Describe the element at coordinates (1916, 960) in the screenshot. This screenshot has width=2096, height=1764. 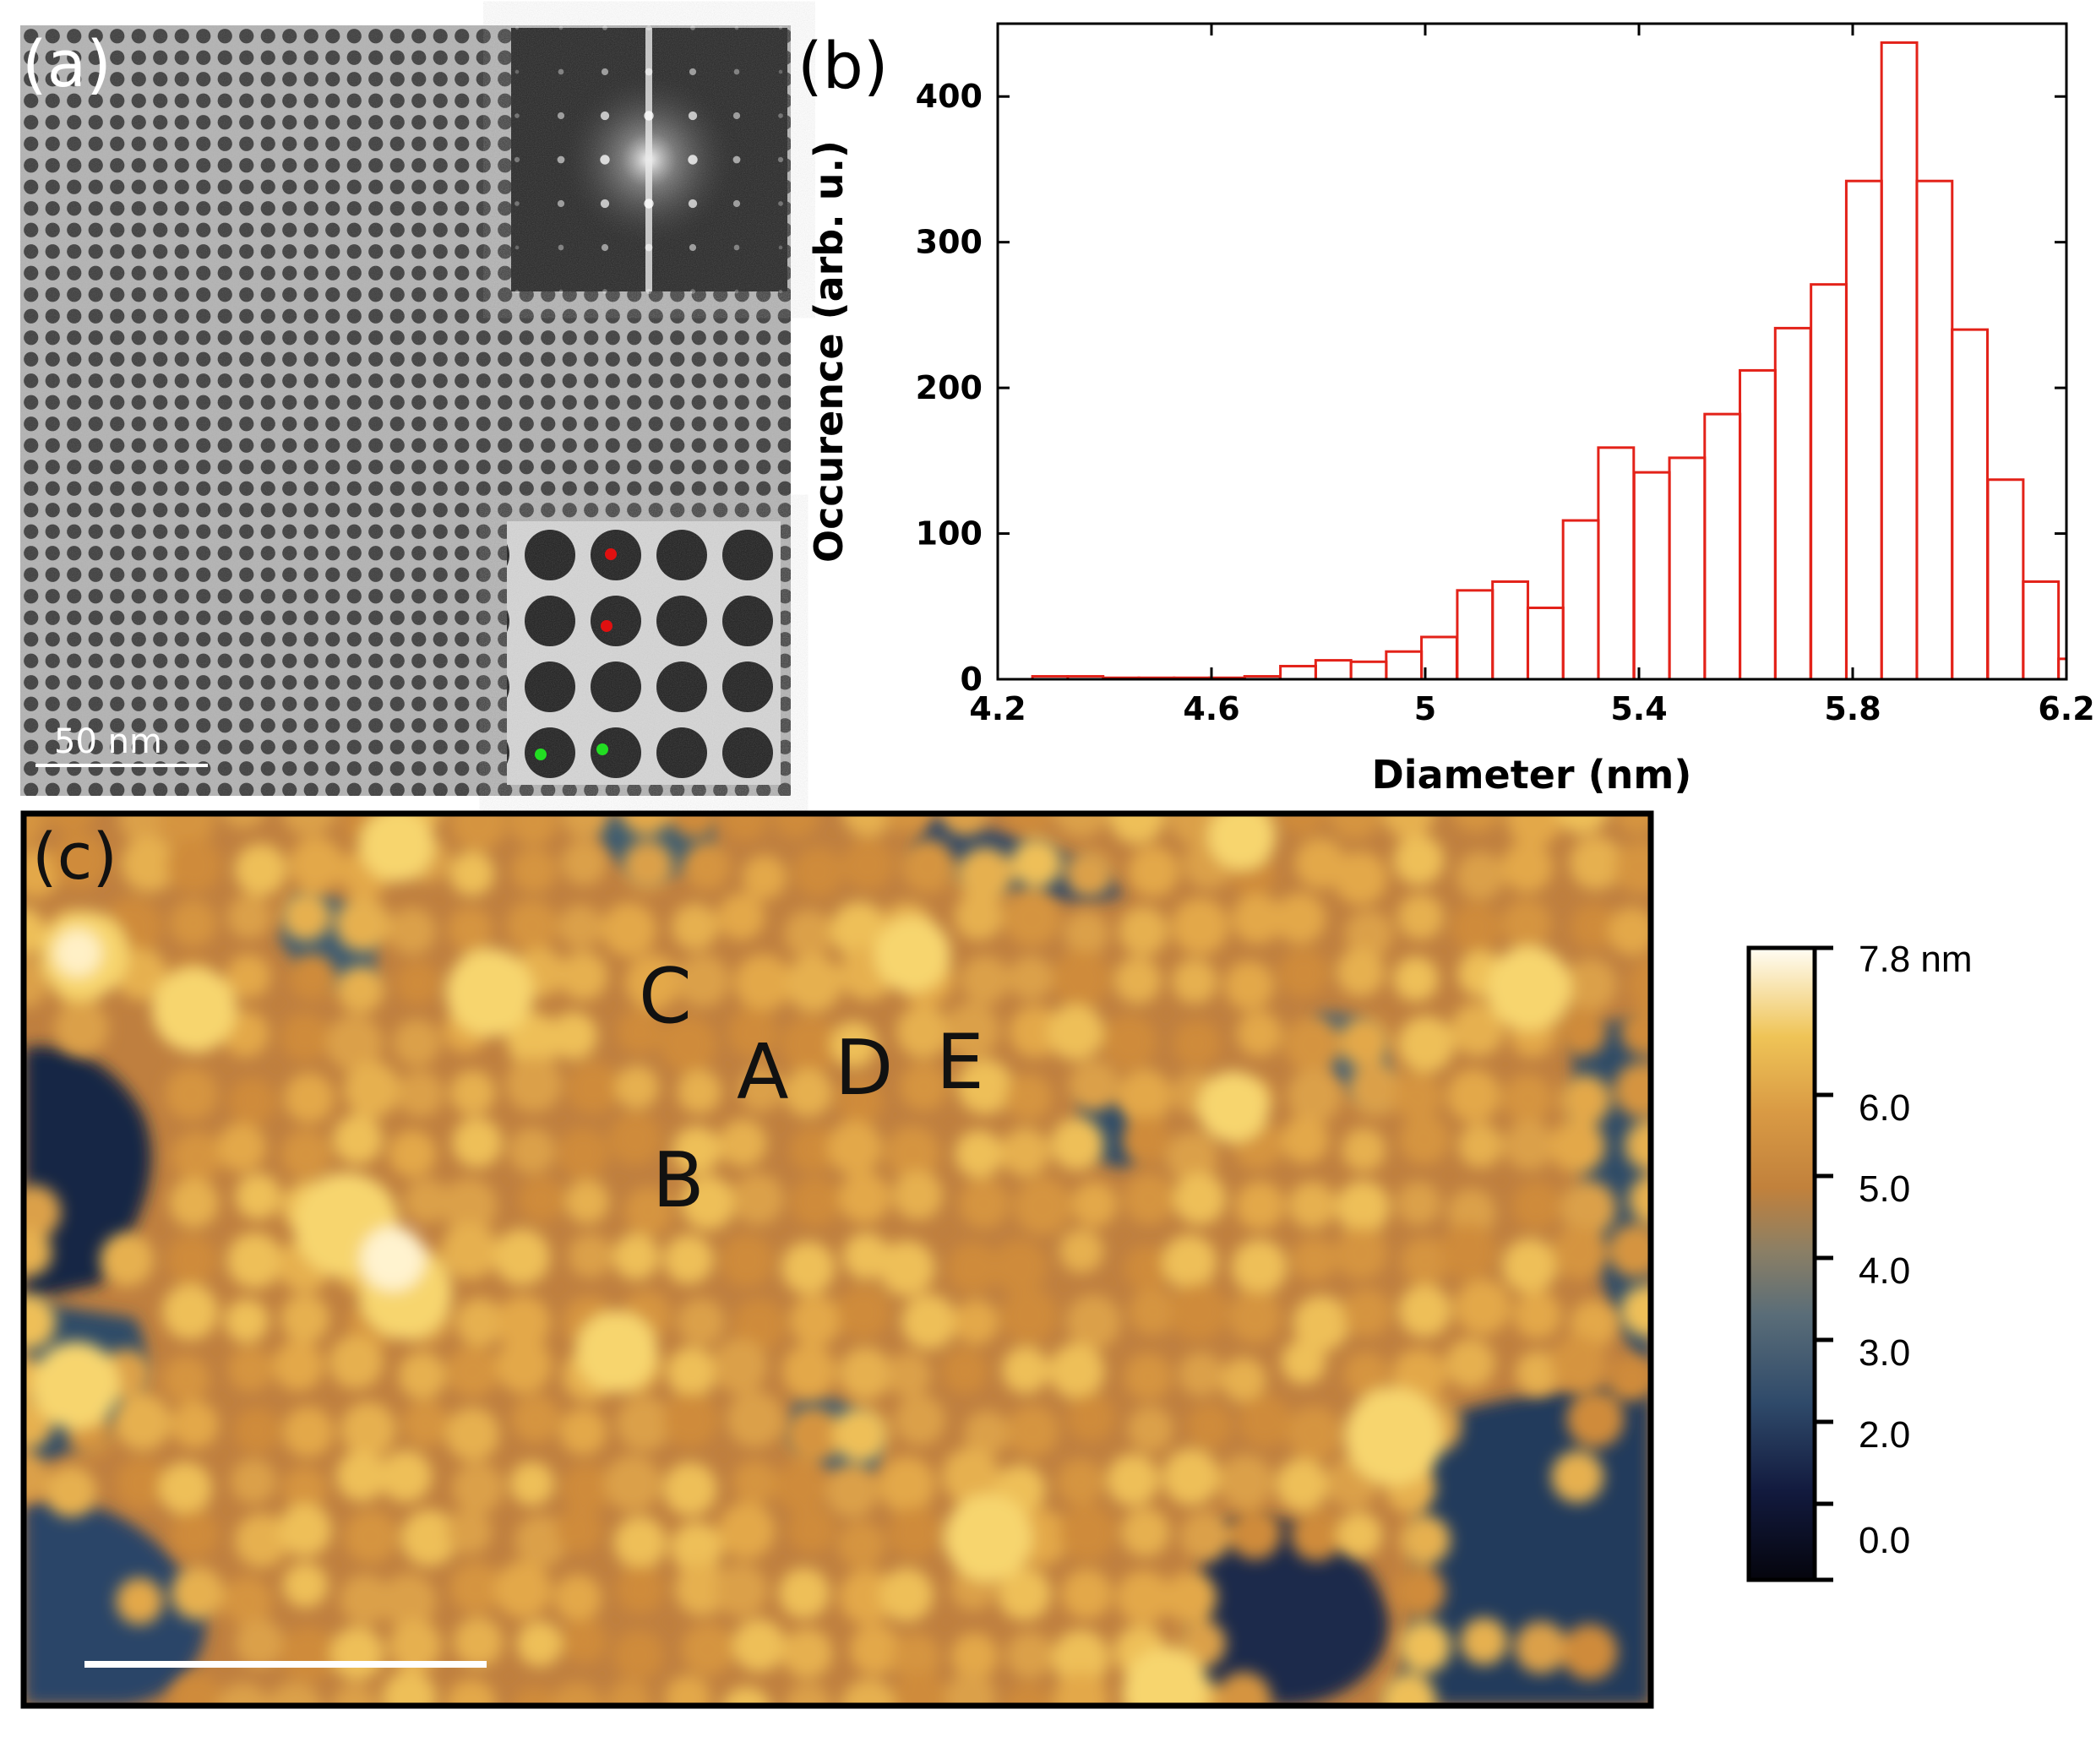
I see `colorbar-tick-label: 7.8 nm` at that location.